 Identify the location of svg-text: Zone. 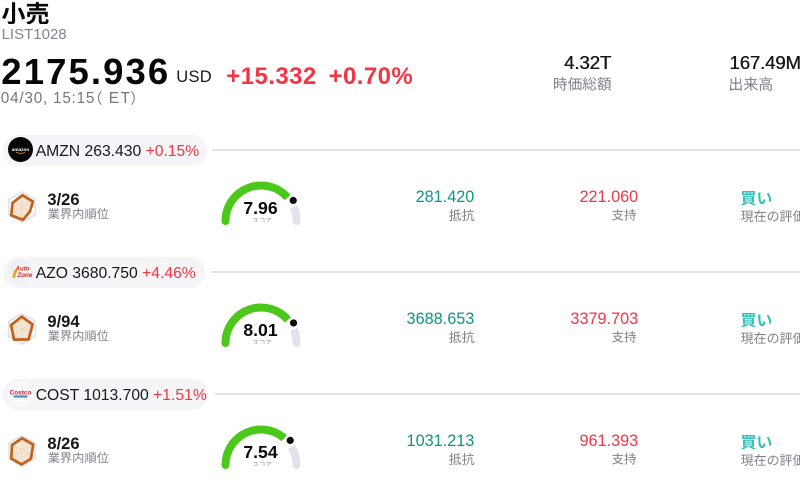
(24, 276).